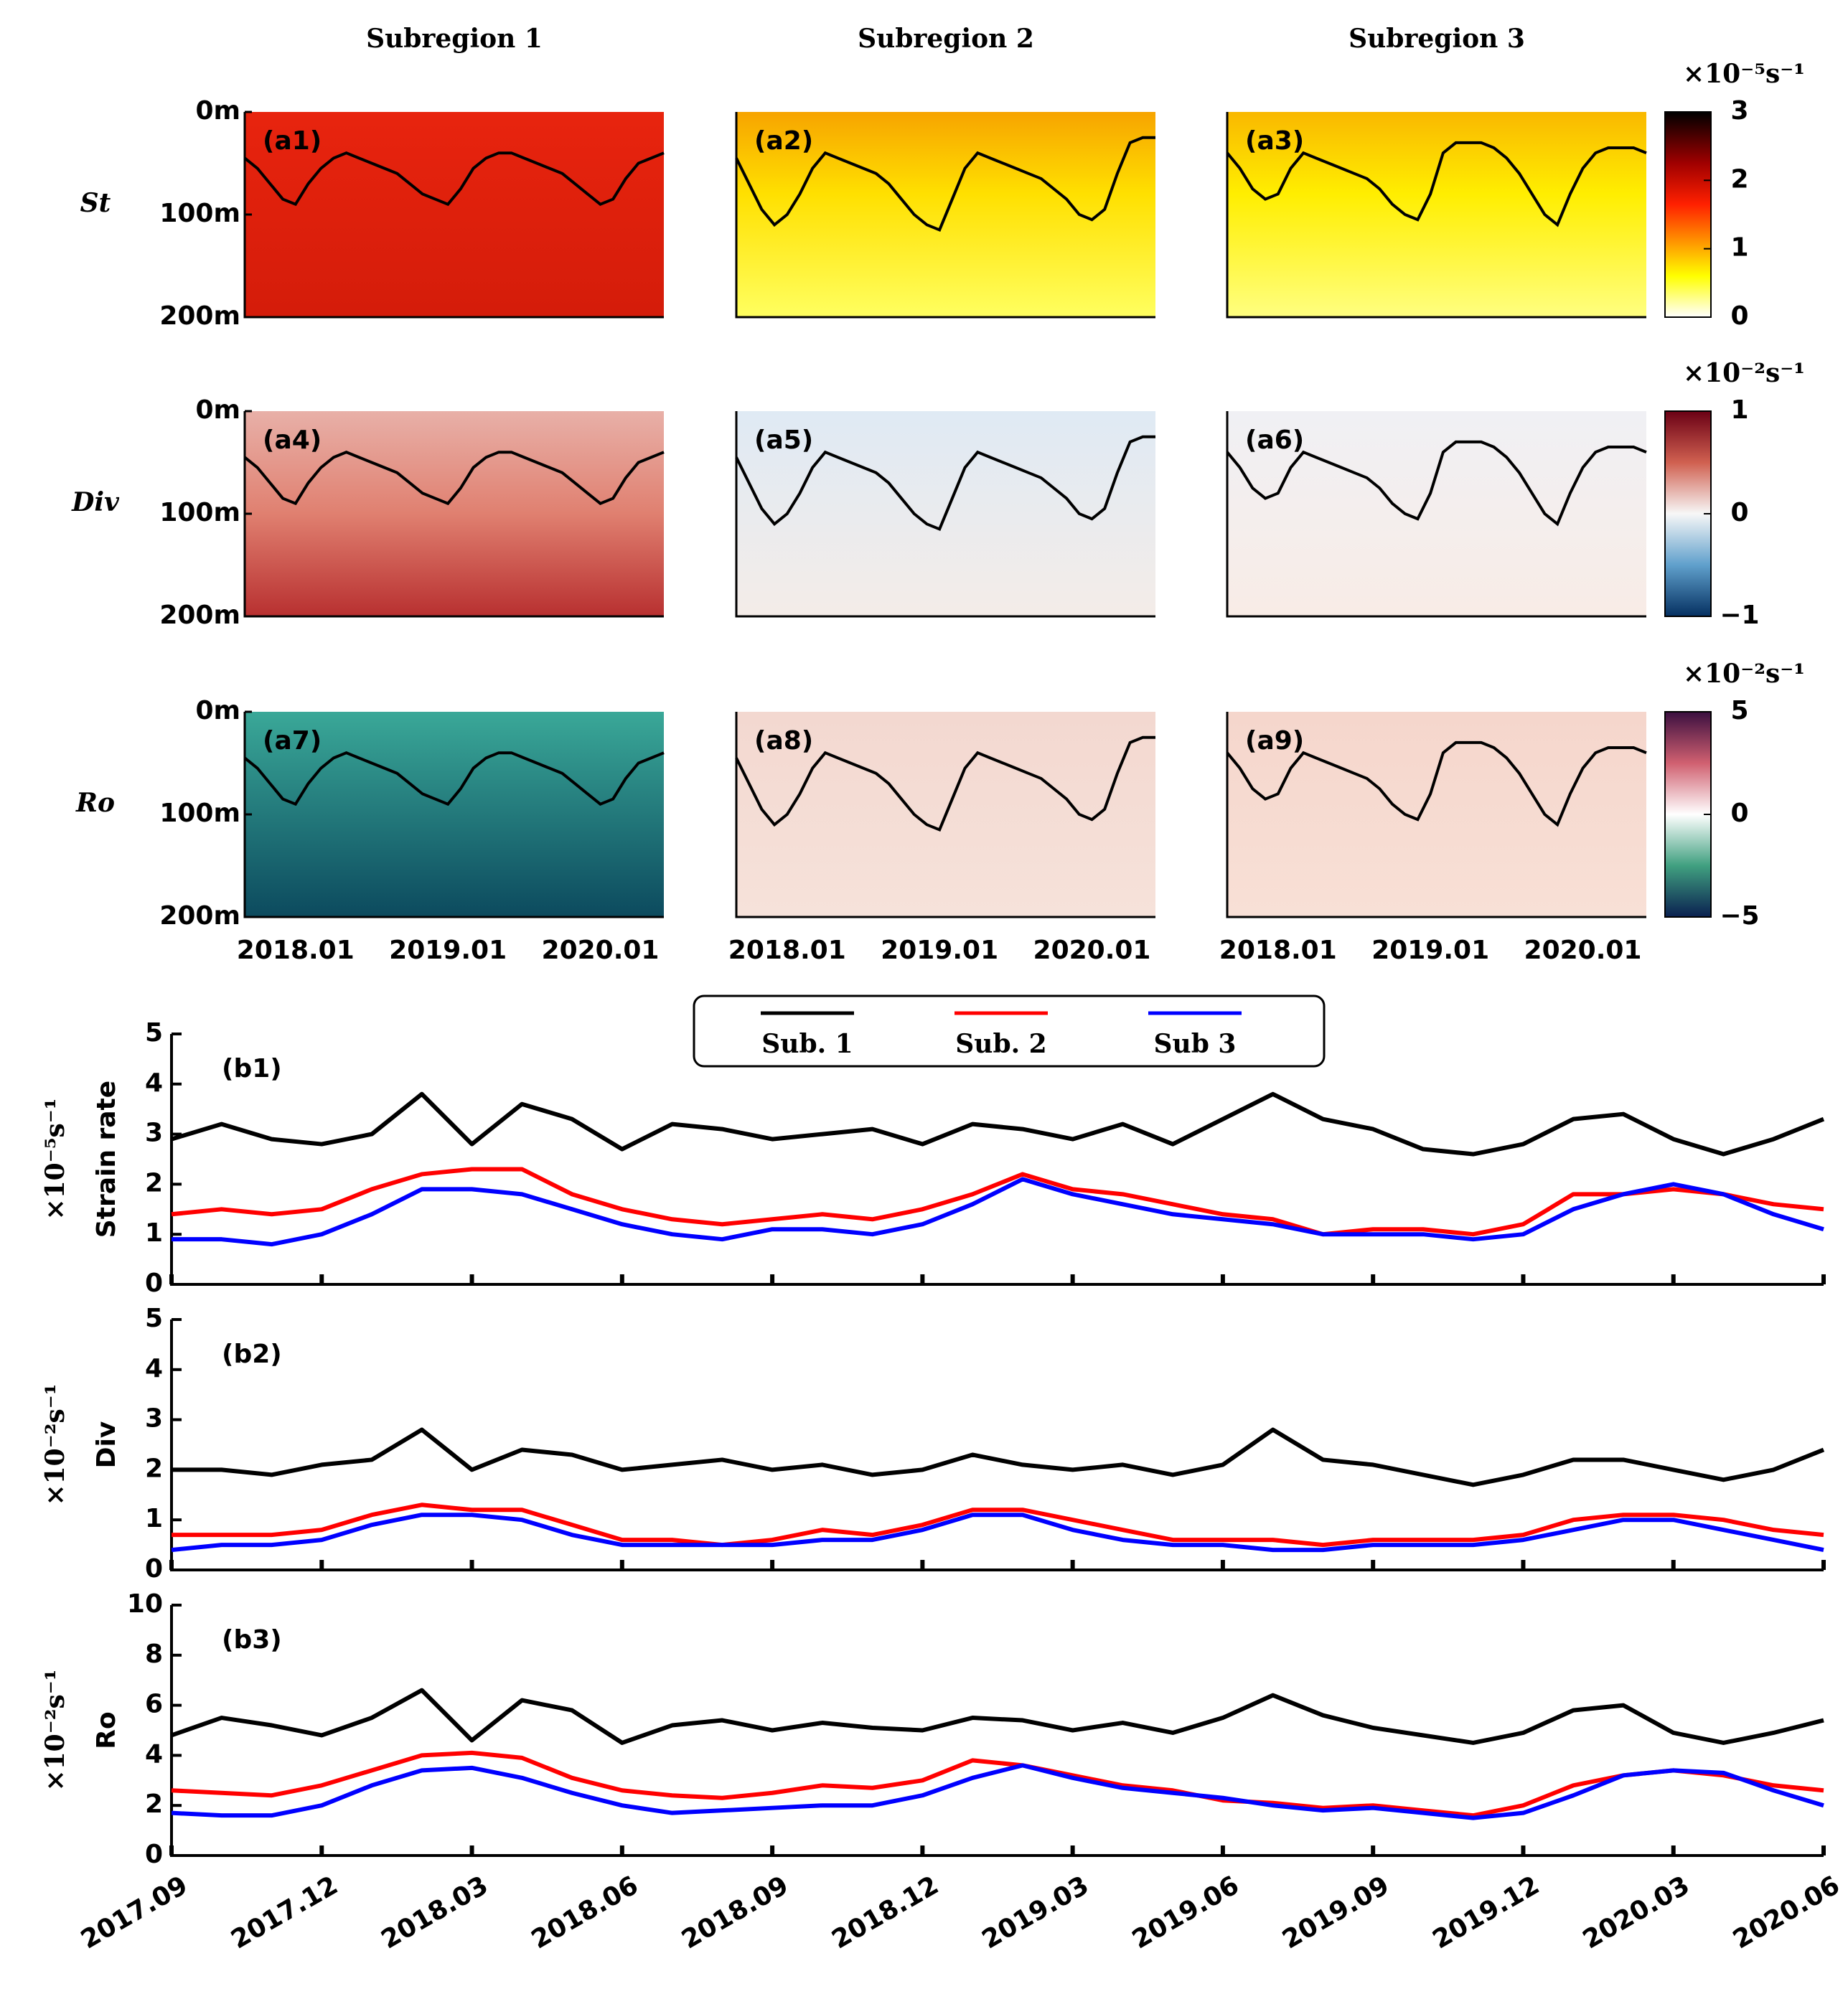  What do you see at coordinates (154, 1705) in the screenshot?
I see `y-tick-label: 6` at bounding box center [154, 1705].